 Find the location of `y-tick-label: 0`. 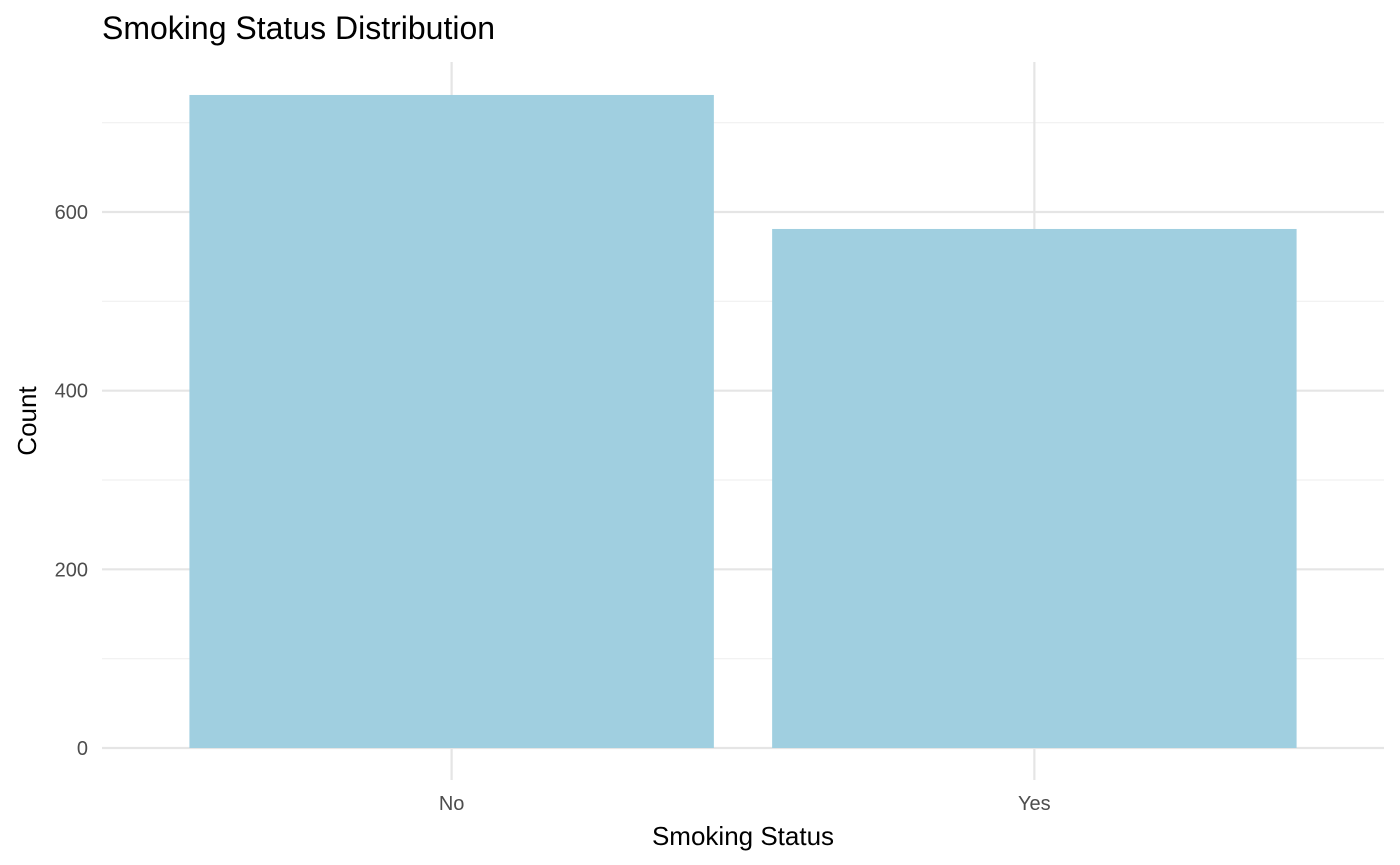

y-tick-label: 0 is located at coordinates (82, 749).